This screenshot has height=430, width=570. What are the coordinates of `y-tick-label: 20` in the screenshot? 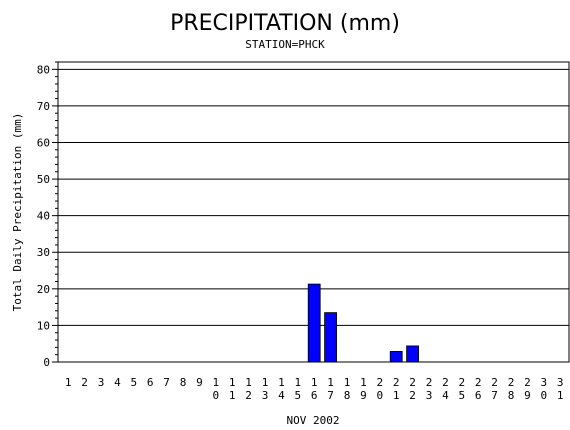 It's located at (43, 289).